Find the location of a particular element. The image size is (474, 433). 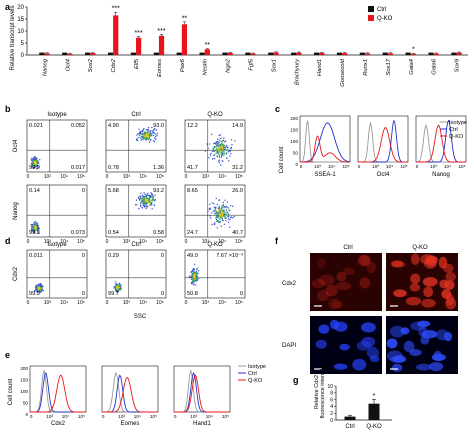

d-col-isotype: Isotype is located at coordinates (57, 245).